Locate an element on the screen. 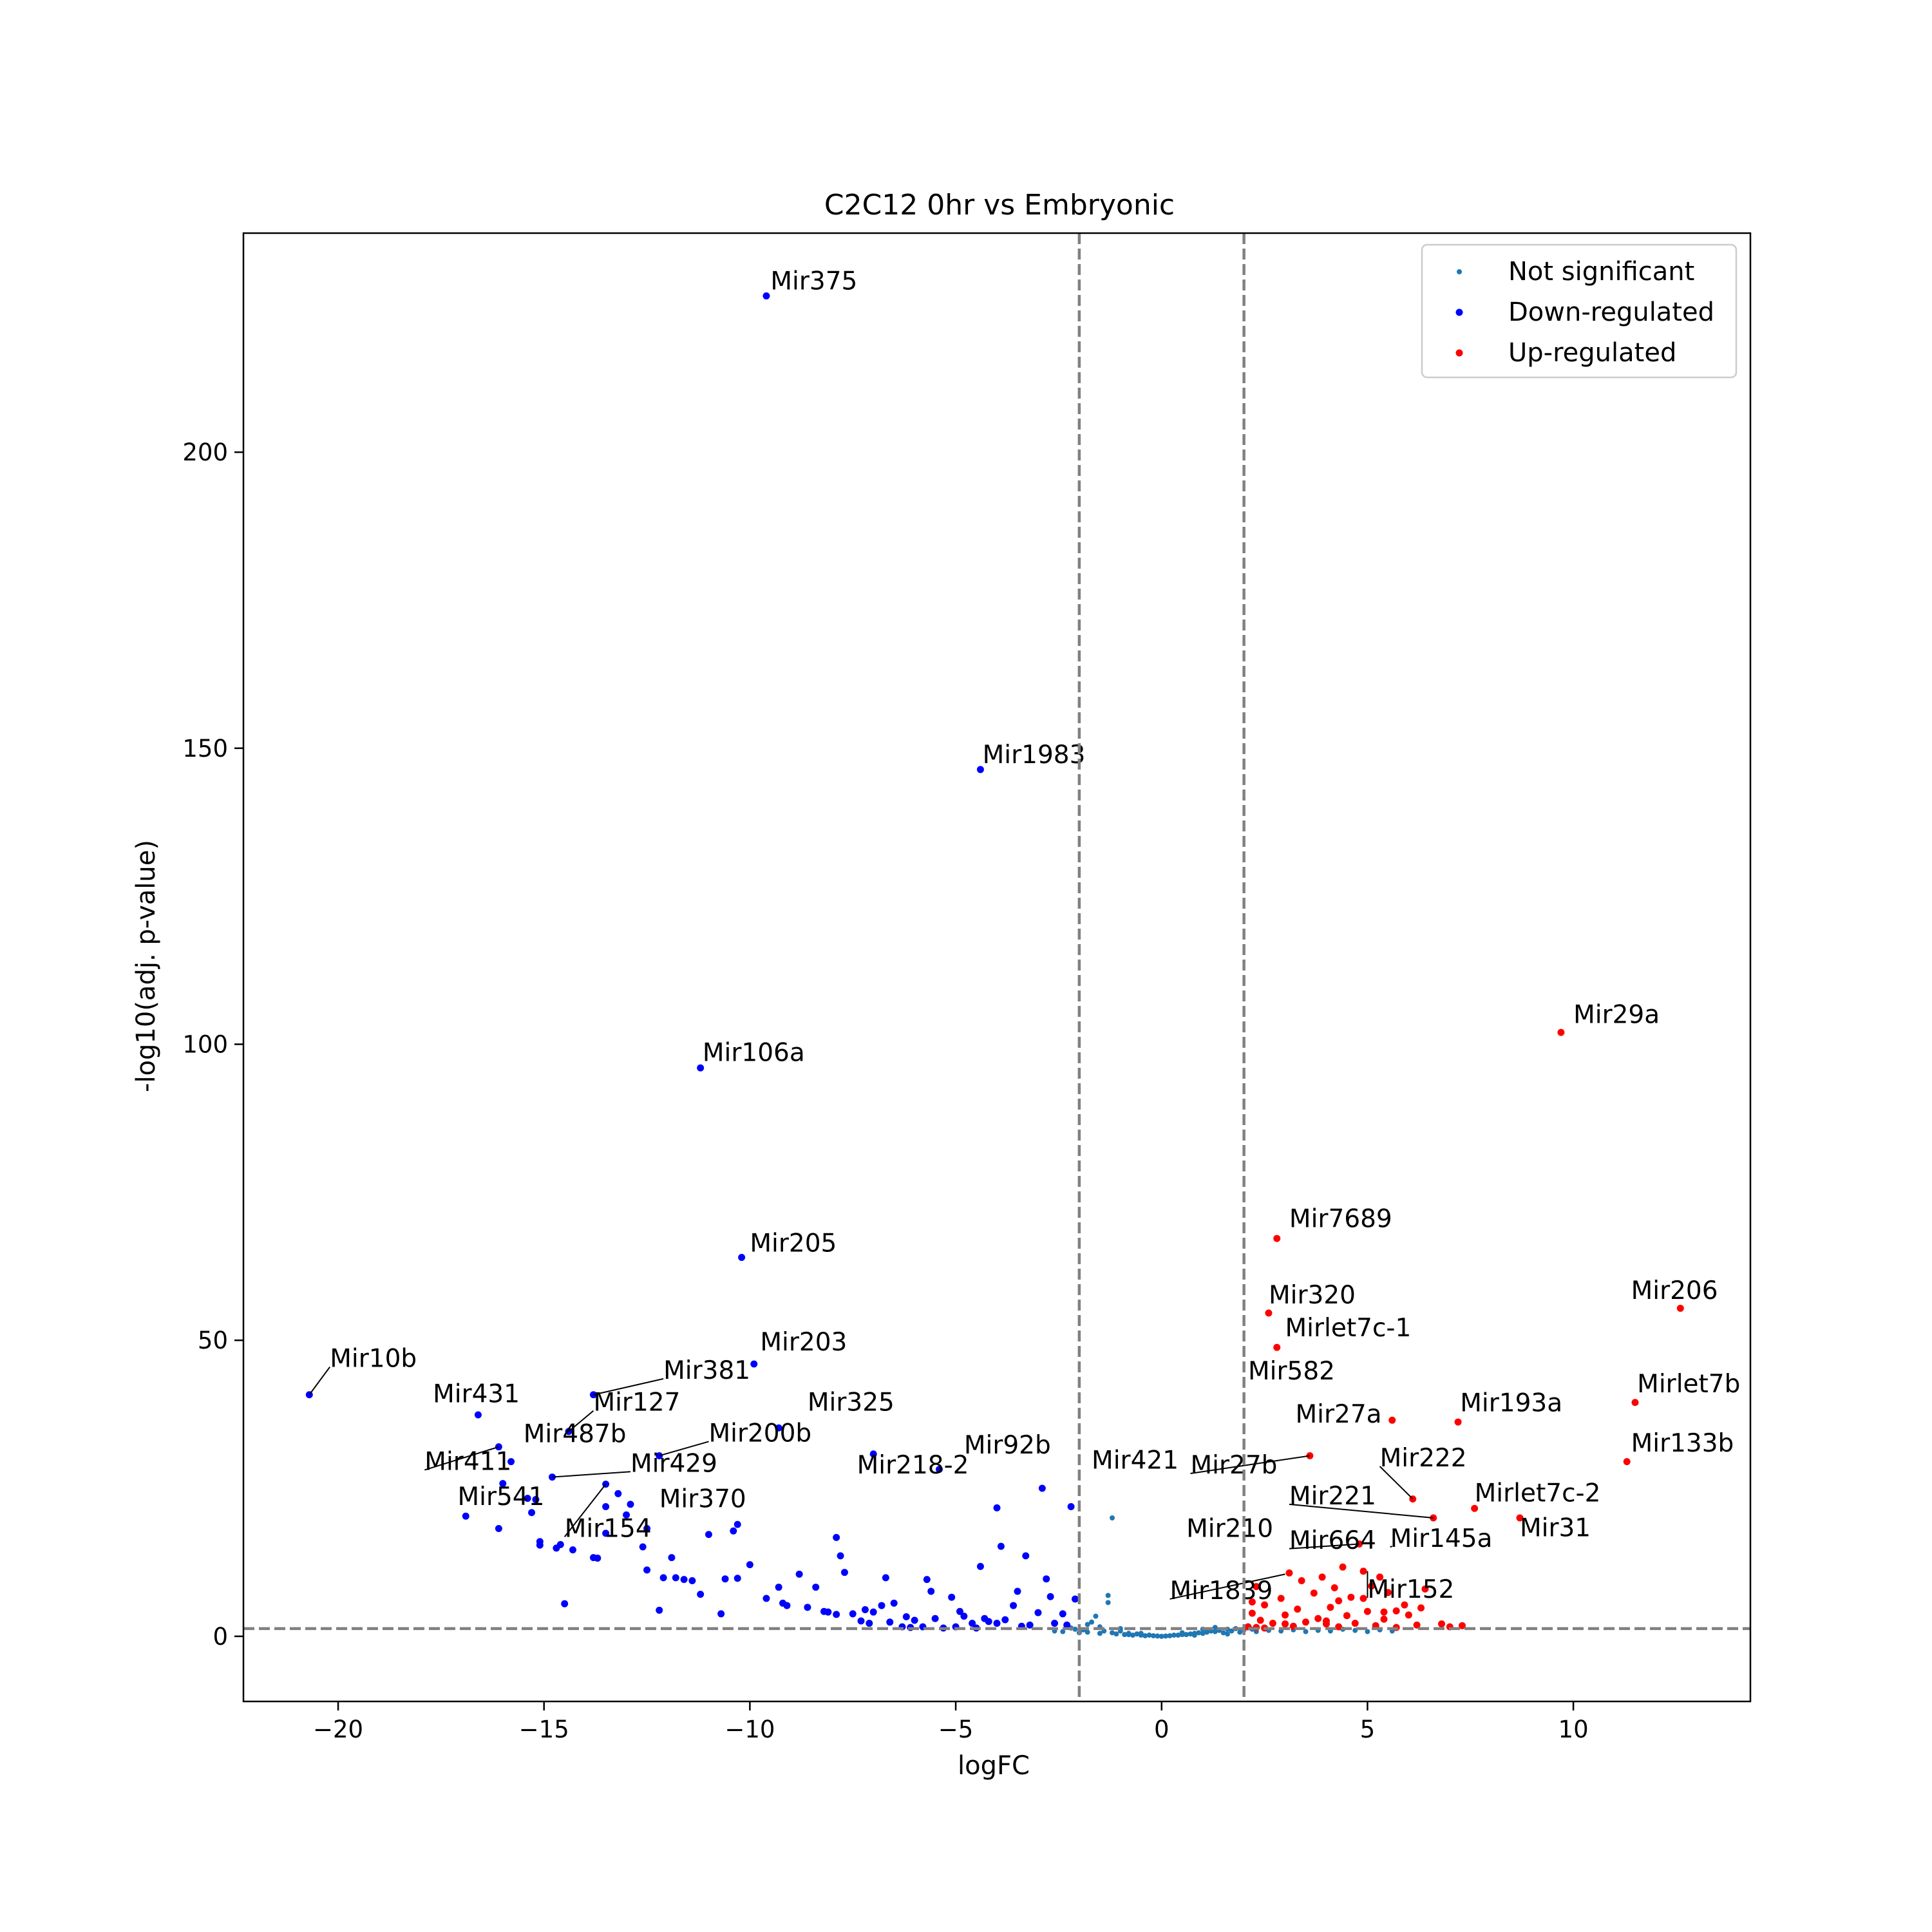 This screenshot has height=1932, width=1932. gene-label-mir206: Mir206 is located at coordinates (1675, 1290).